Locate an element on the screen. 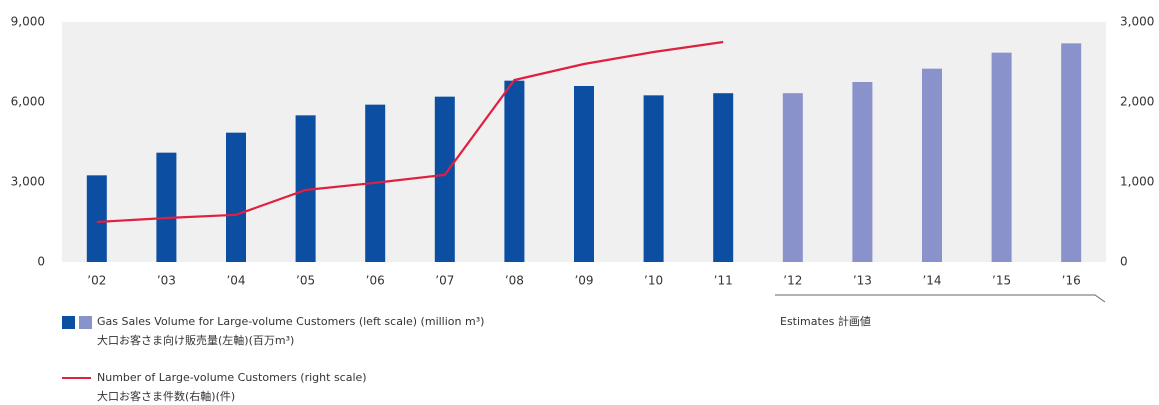 Image resolution: width=1159 pixels, height=405 pixels. yticks-label: 3,000 is located at coordinates (28, 182).